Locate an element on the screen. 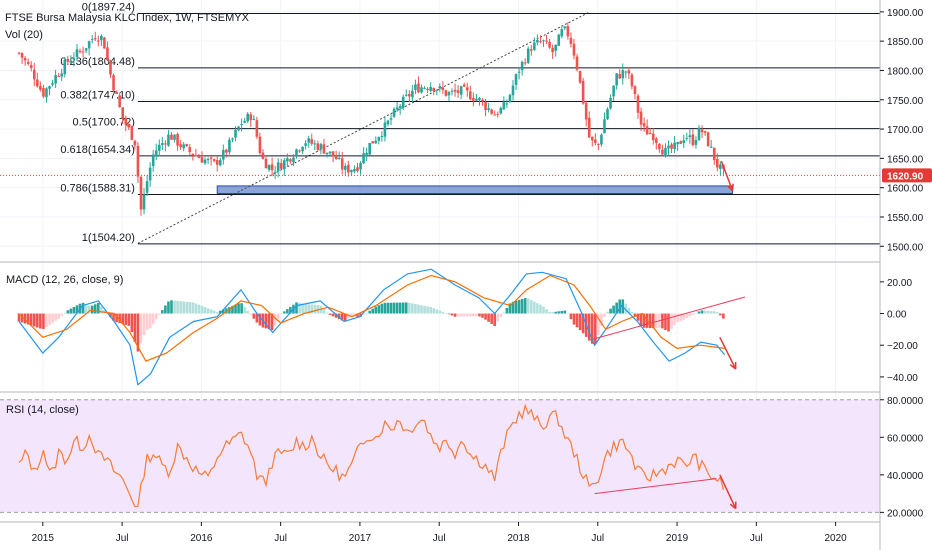  fib-level-label: 0(1897.24) is located at coordinates (108, 7).